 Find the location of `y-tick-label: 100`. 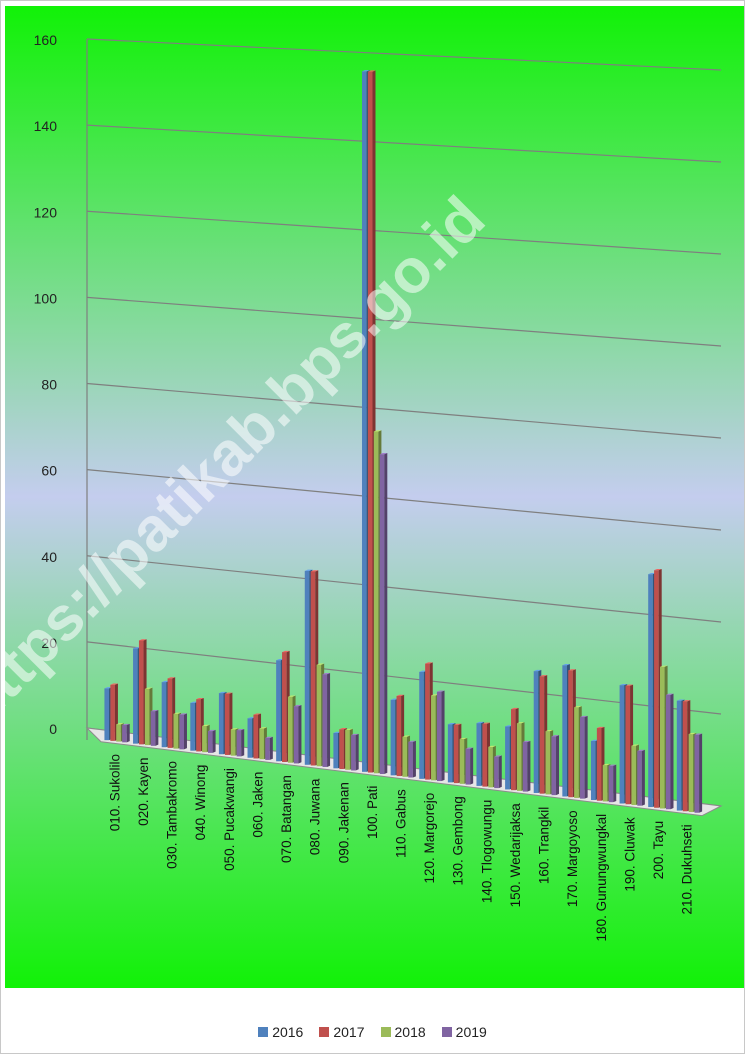

y-tick-label: 100 is located at coordinates (46, 298).